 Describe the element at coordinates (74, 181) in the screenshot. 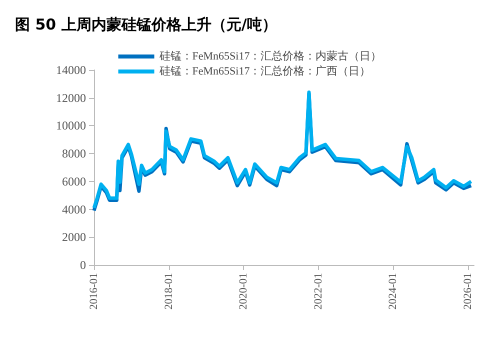

I see `y-tick-label: 6000` at that location.